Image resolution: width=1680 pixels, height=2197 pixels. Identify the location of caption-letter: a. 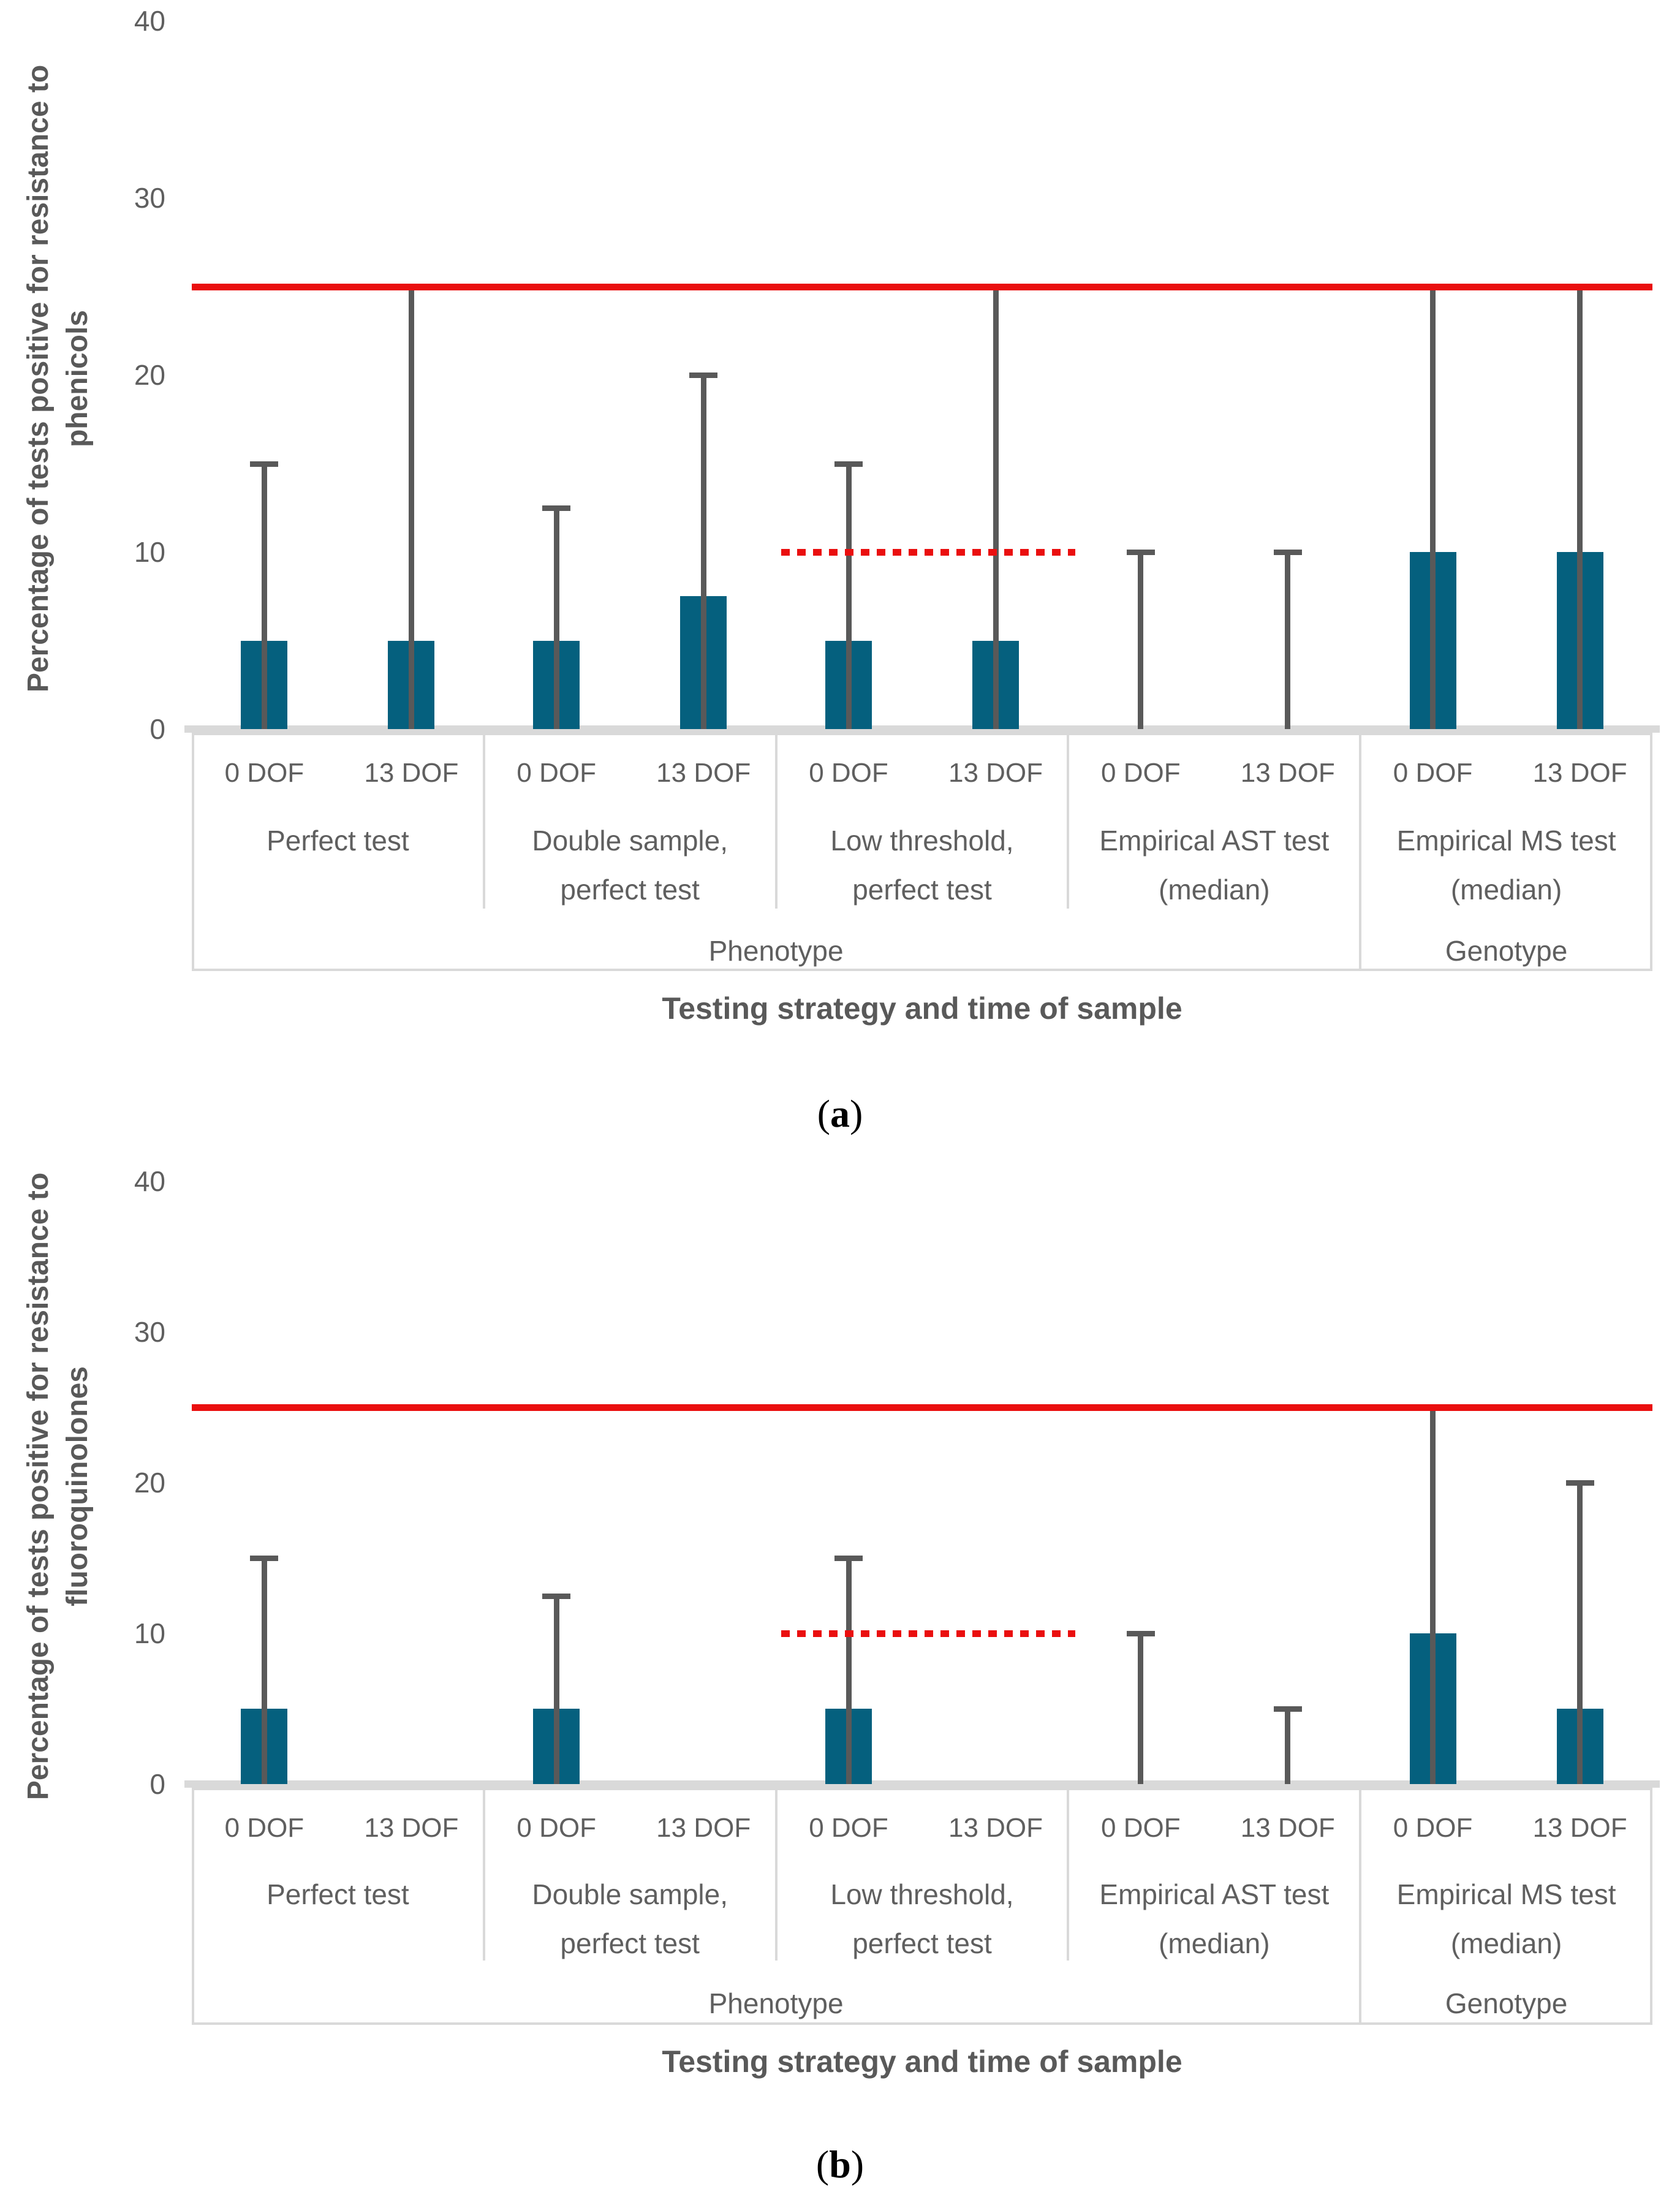
(840, 1113).